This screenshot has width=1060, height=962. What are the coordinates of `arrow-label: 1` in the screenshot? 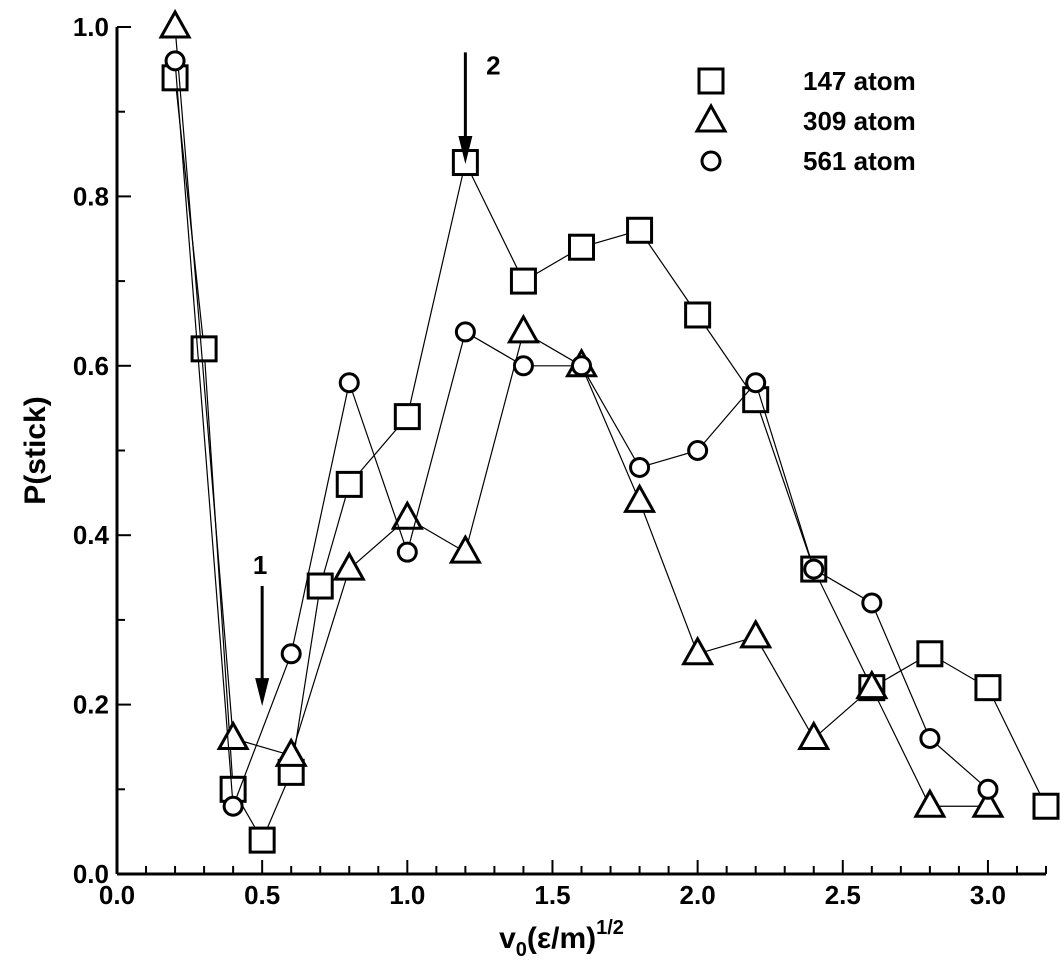 It's located at (260, 565).